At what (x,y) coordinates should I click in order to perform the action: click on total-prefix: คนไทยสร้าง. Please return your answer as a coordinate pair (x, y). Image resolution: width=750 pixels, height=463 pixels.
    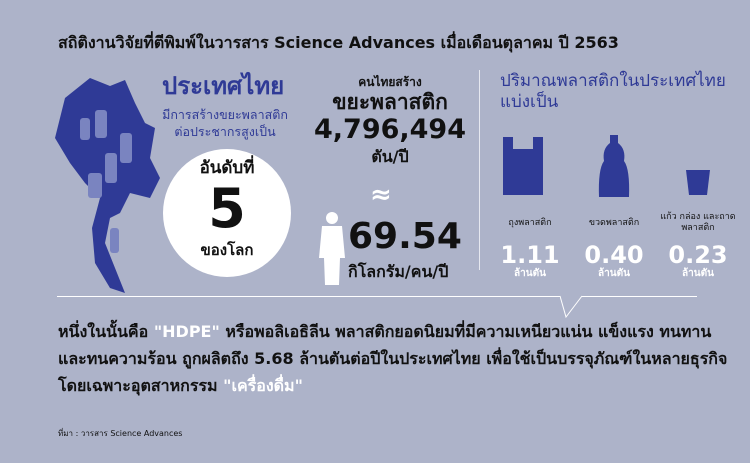
    Looking at the image, I should click on (390, 82).